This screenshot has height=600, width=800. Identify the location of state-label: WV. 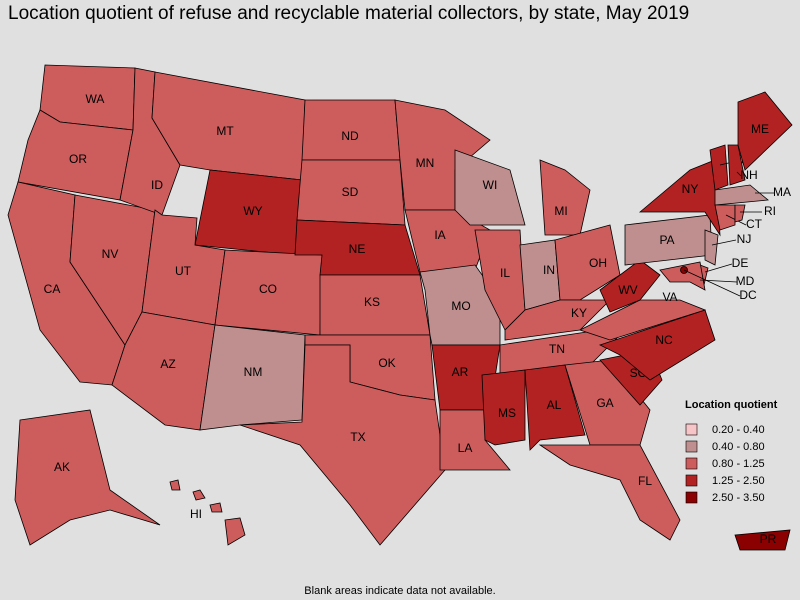
(627, 290).